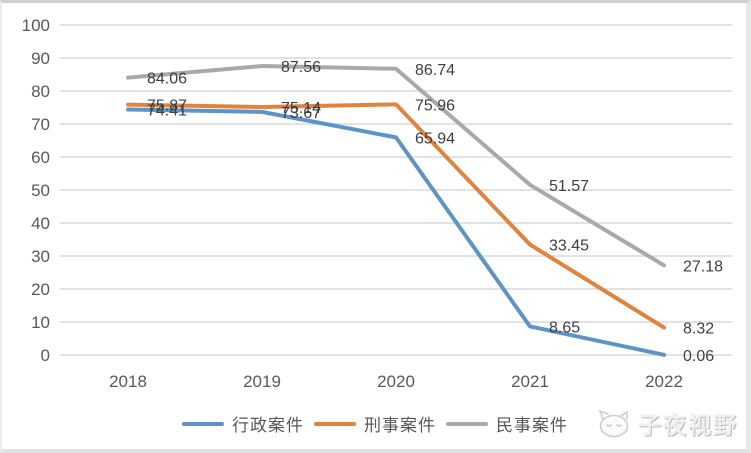 Image resolution: width=751 pixels, height=453 pixels. What do you see at coordinates (688, 425) in the screenshot?
I see `watermark-text: 子夜视野` at bounding box center [688, 425].